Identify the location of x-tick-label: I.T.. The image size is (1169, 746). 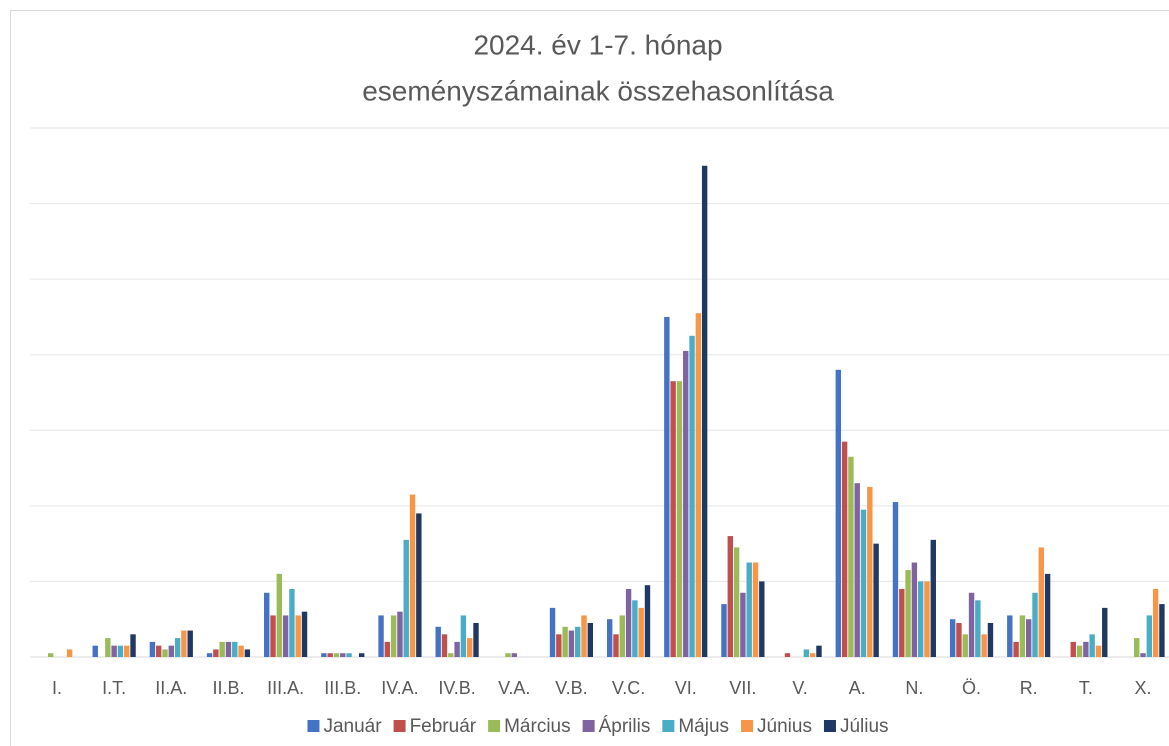
(114, 688).